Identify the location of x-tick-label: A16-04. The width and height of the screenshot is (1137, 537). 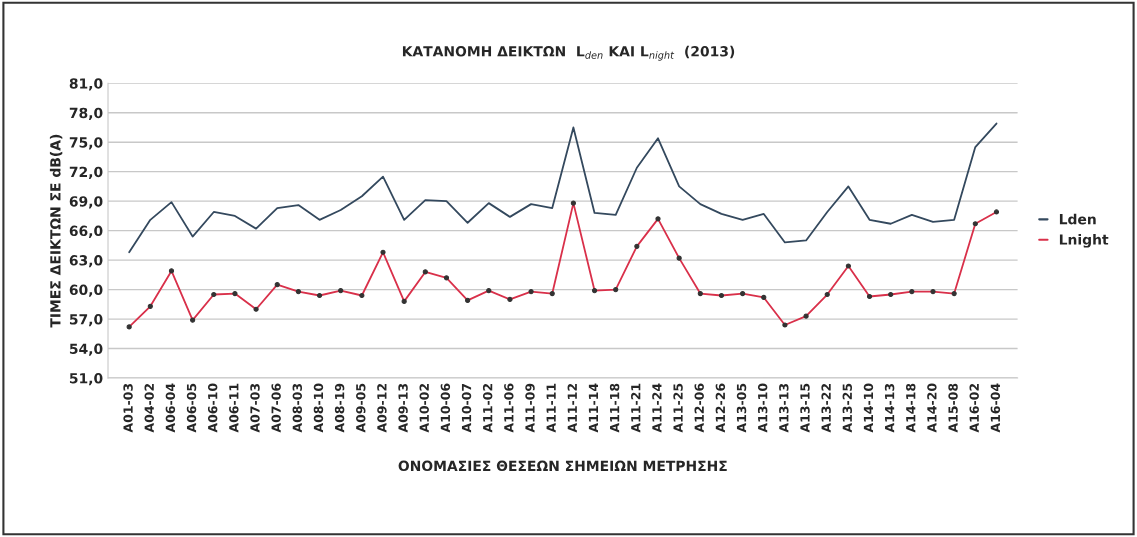
(995, 408).